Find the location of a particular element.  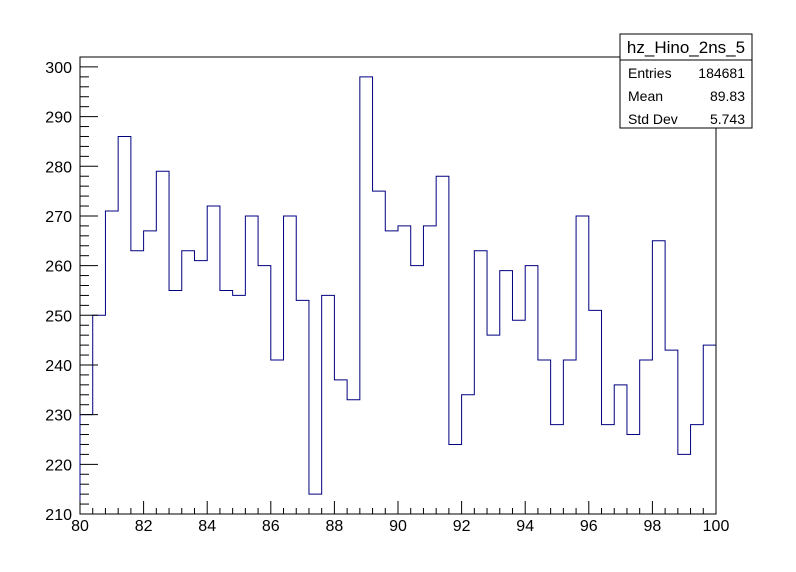

stats-mean-value: 89.83 is located at coordinates (727, 96).